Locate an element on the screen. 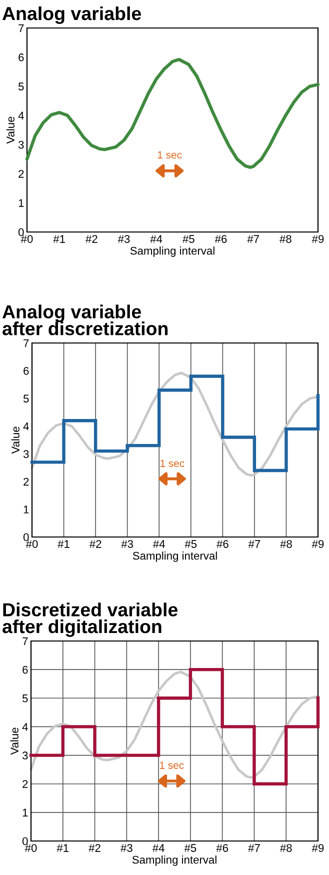  line-series is located at coordinates (172, 113).